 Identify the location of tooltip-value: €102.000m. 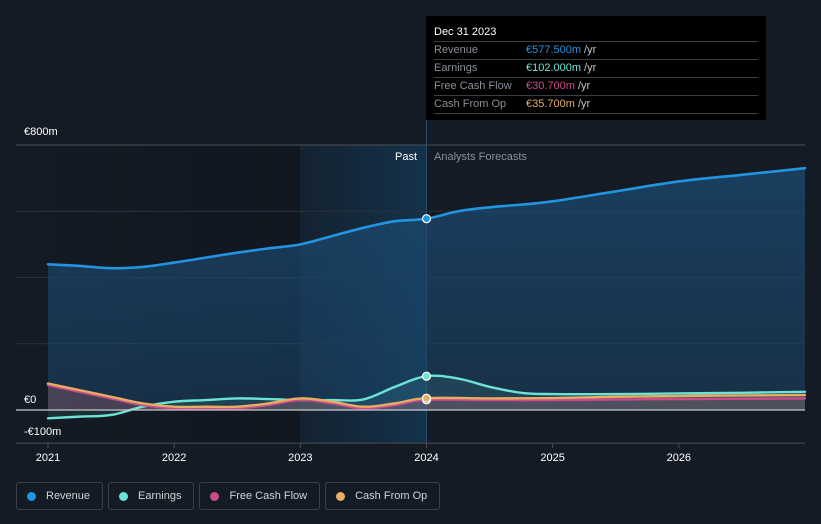
(554, 68).